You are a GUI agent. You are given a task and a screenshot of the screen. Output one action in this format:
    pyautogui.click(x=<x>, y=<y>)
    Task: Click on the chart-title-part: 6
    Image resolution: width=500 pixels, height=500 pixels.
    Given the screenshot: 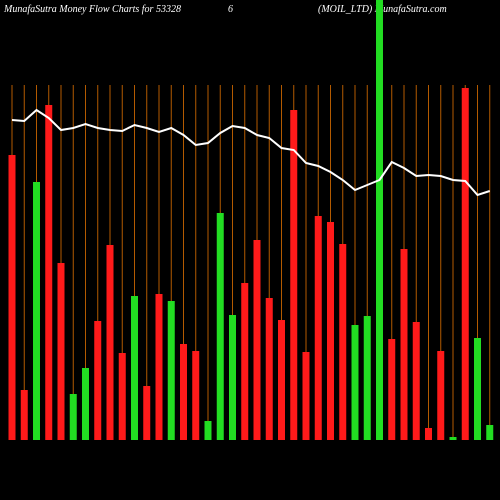 What is the action you would take?
    pyautogui.click(x=230, y=9)
    